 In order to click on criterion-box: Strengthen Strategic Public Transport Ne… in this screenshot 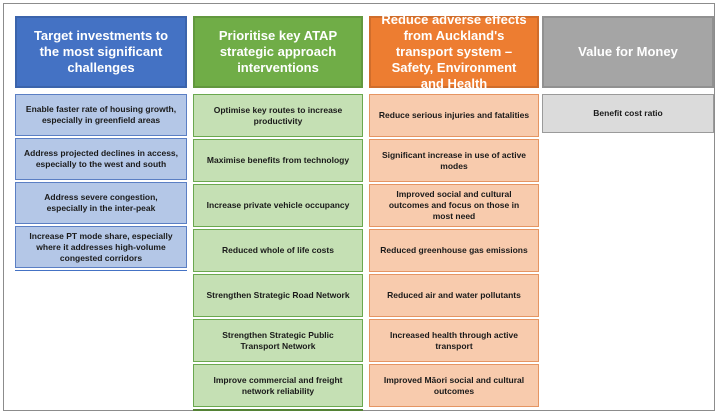, I will do `click(278, 340)`.